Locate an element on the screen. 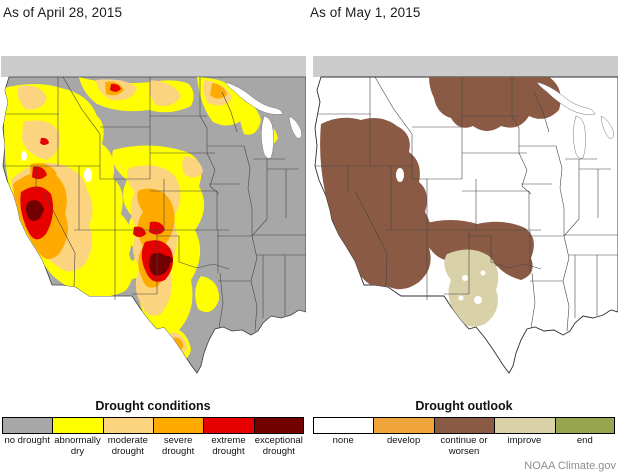 The image size is (620, 475). drought-conditions-legend-title: Drought conditions is located at coordinates (153, 406).